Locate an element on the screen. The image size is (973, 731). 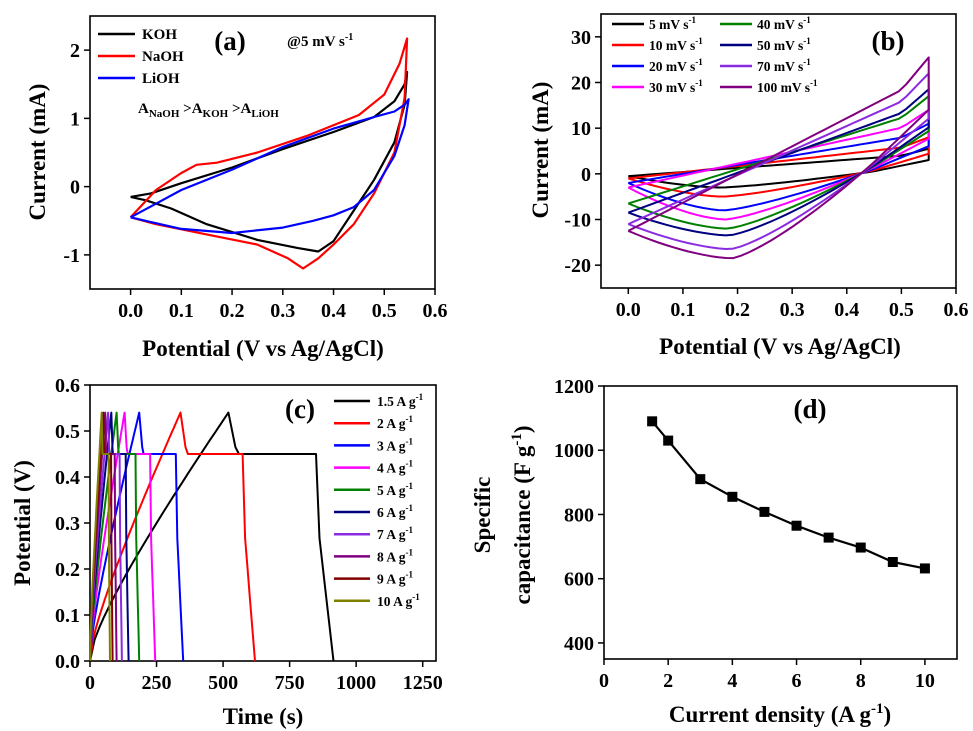
panel-b-xtick-label: 0.2 is located at coordinates (737, 310).